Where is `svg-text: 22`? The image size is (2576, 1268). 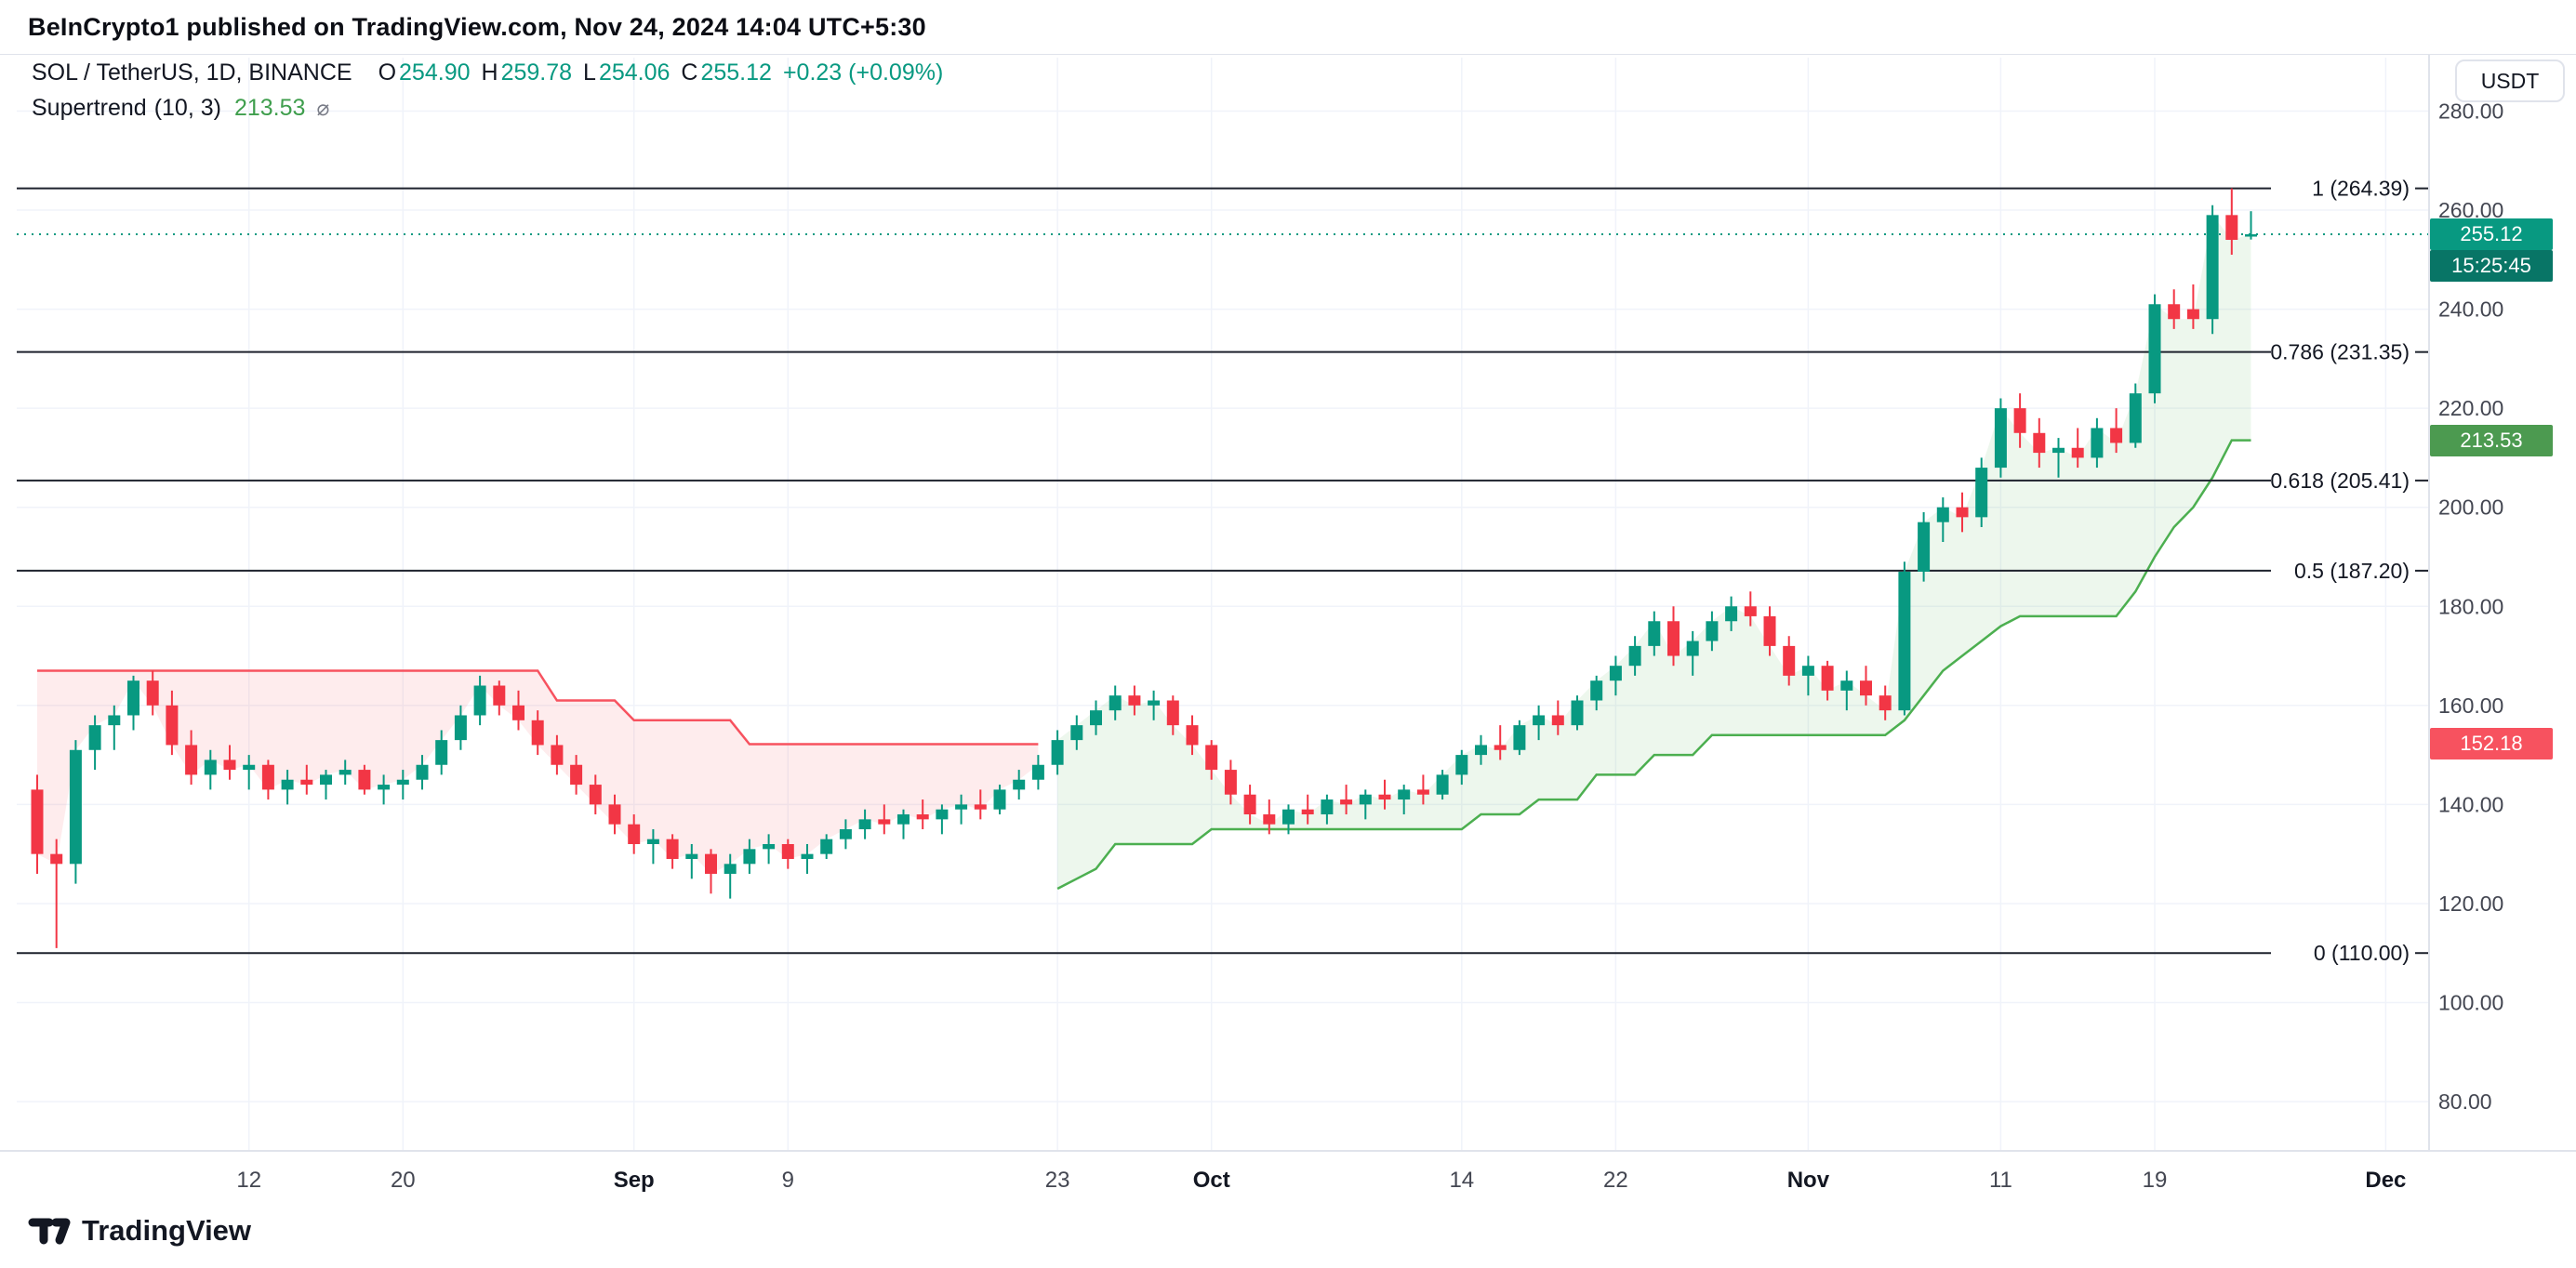
svg-text: 22 is located at coordinates (1615, 1180).